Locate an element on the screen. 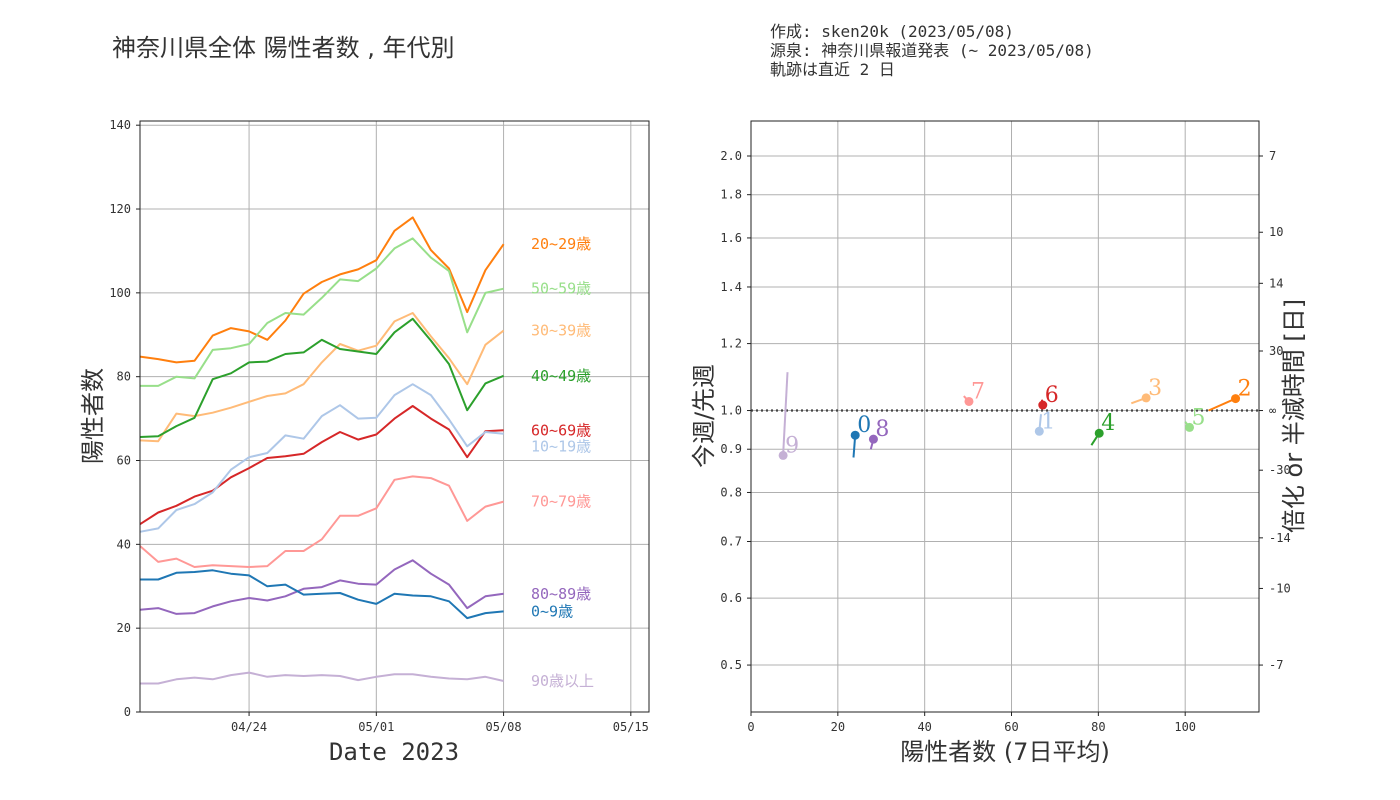 The image size is (1400, 800). right-y-tick-label: 0.6 is located at coordinates (731, 598).